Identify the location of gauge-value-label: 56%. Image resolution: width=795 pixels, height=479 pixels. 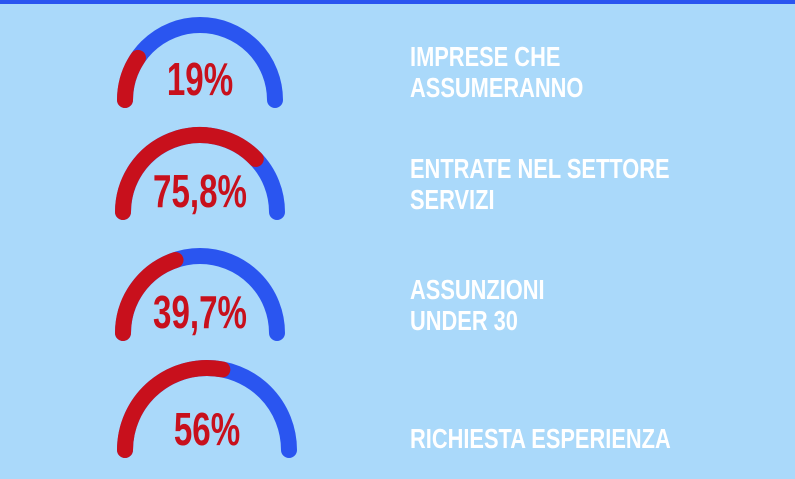
(207, 430).